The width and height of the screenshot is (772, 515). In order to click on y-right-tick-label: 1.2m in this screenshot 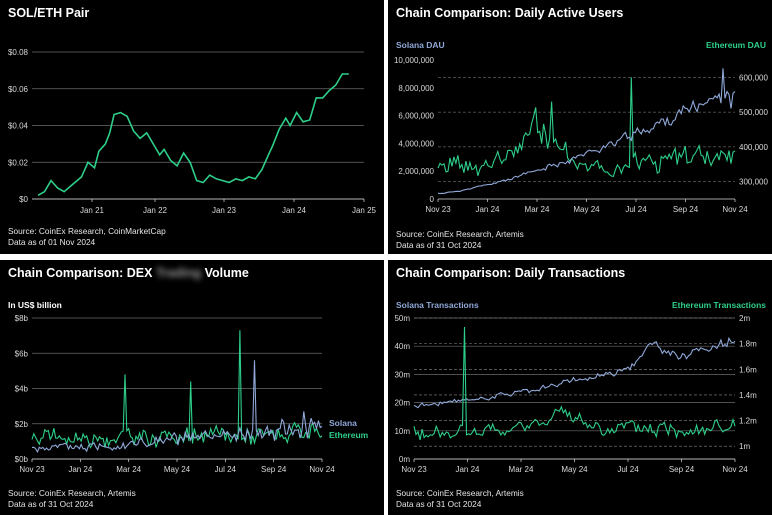, I will do `click(748, 421)`.